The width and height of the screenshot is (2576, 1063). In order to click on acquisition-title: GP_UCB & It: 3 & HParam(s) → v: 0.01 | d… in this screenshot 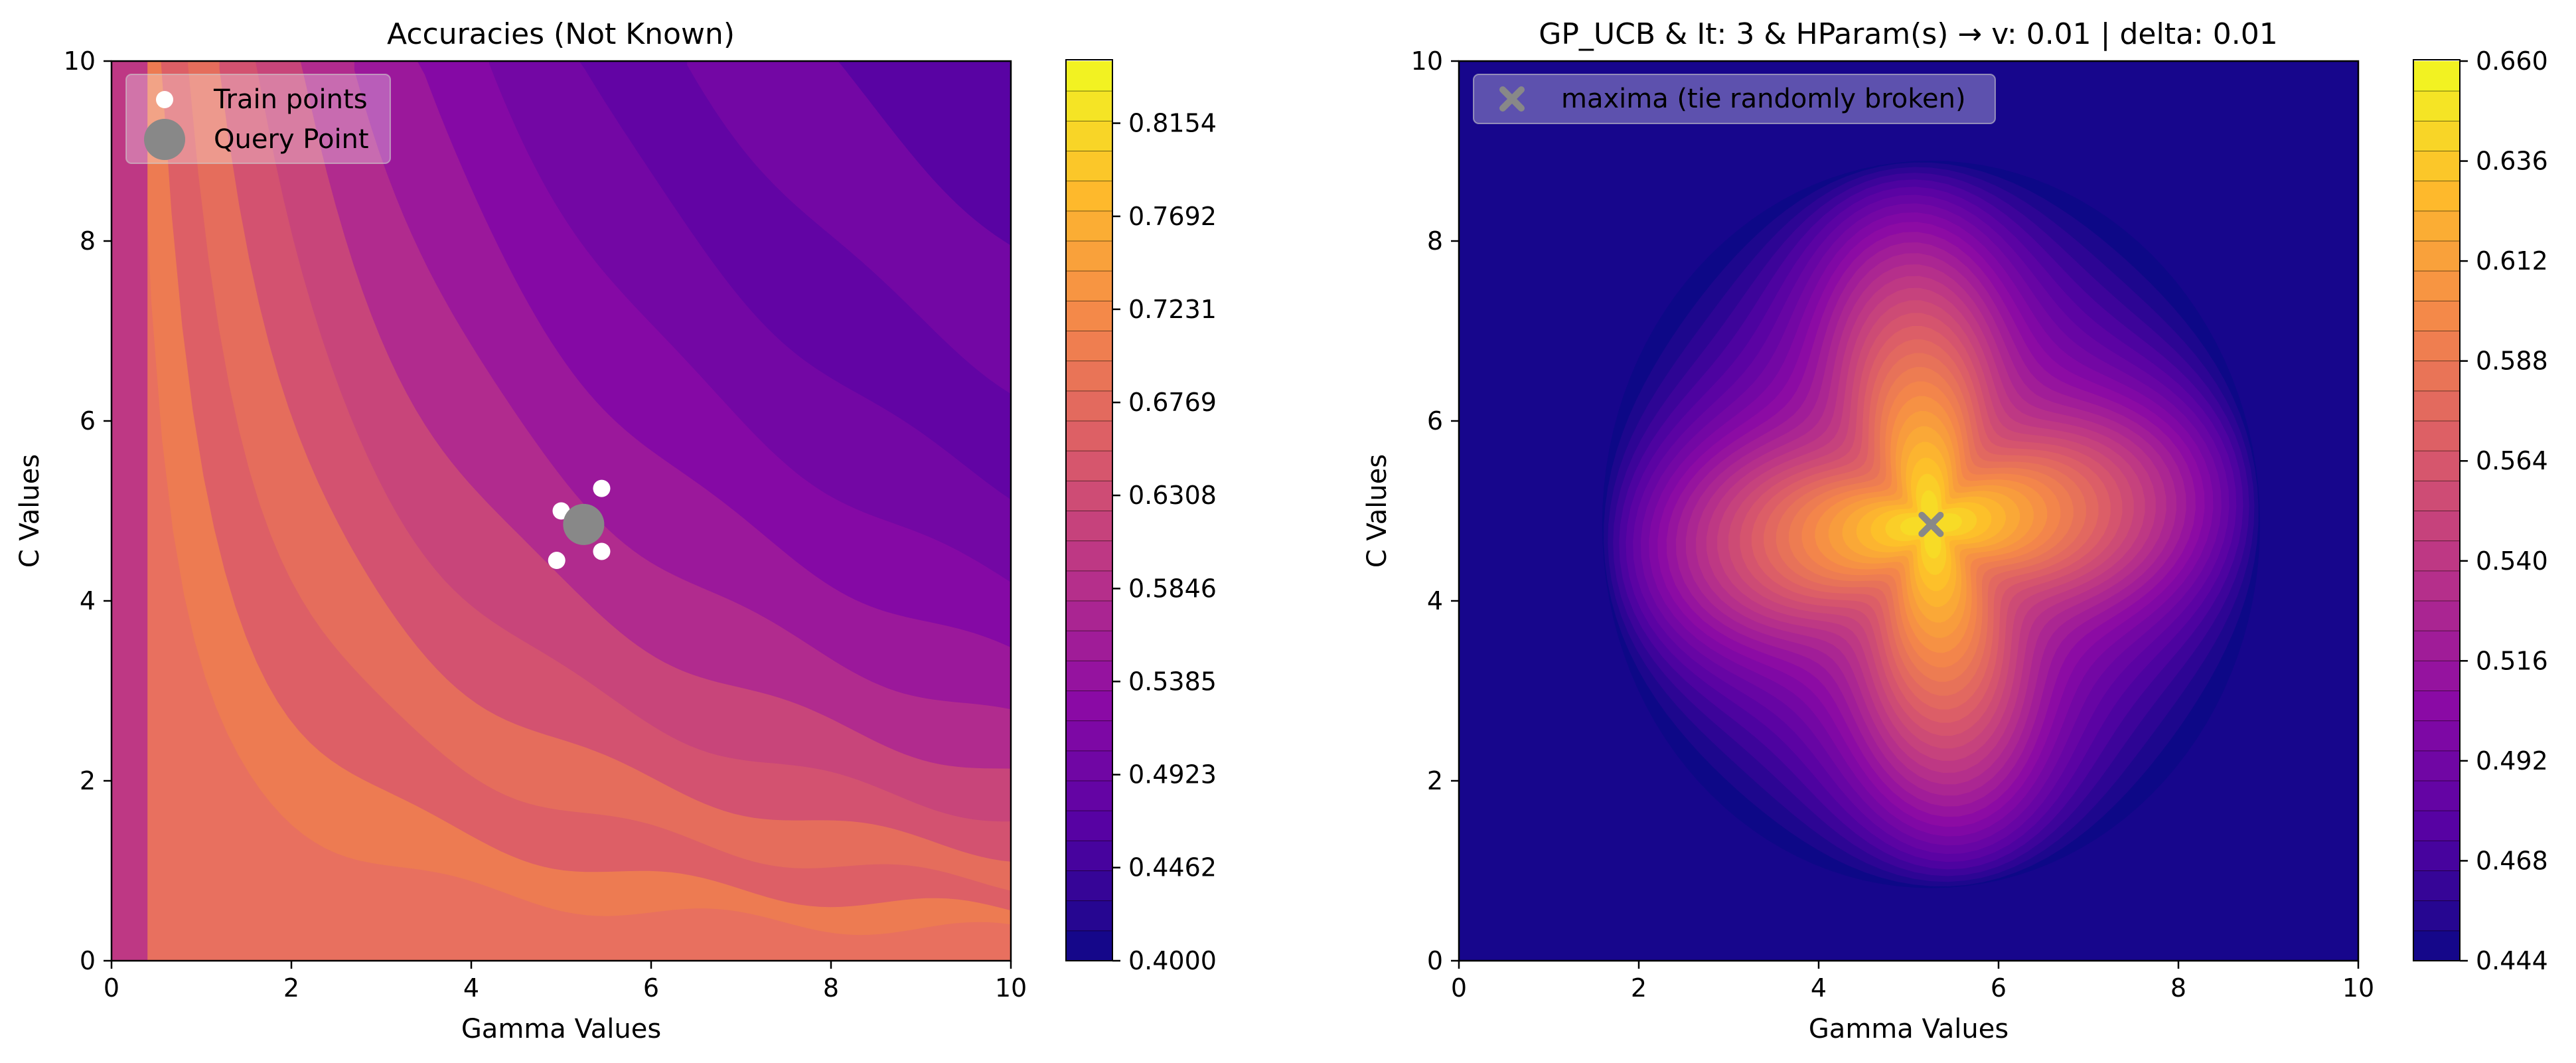, I will do `click(1908, 34)`.